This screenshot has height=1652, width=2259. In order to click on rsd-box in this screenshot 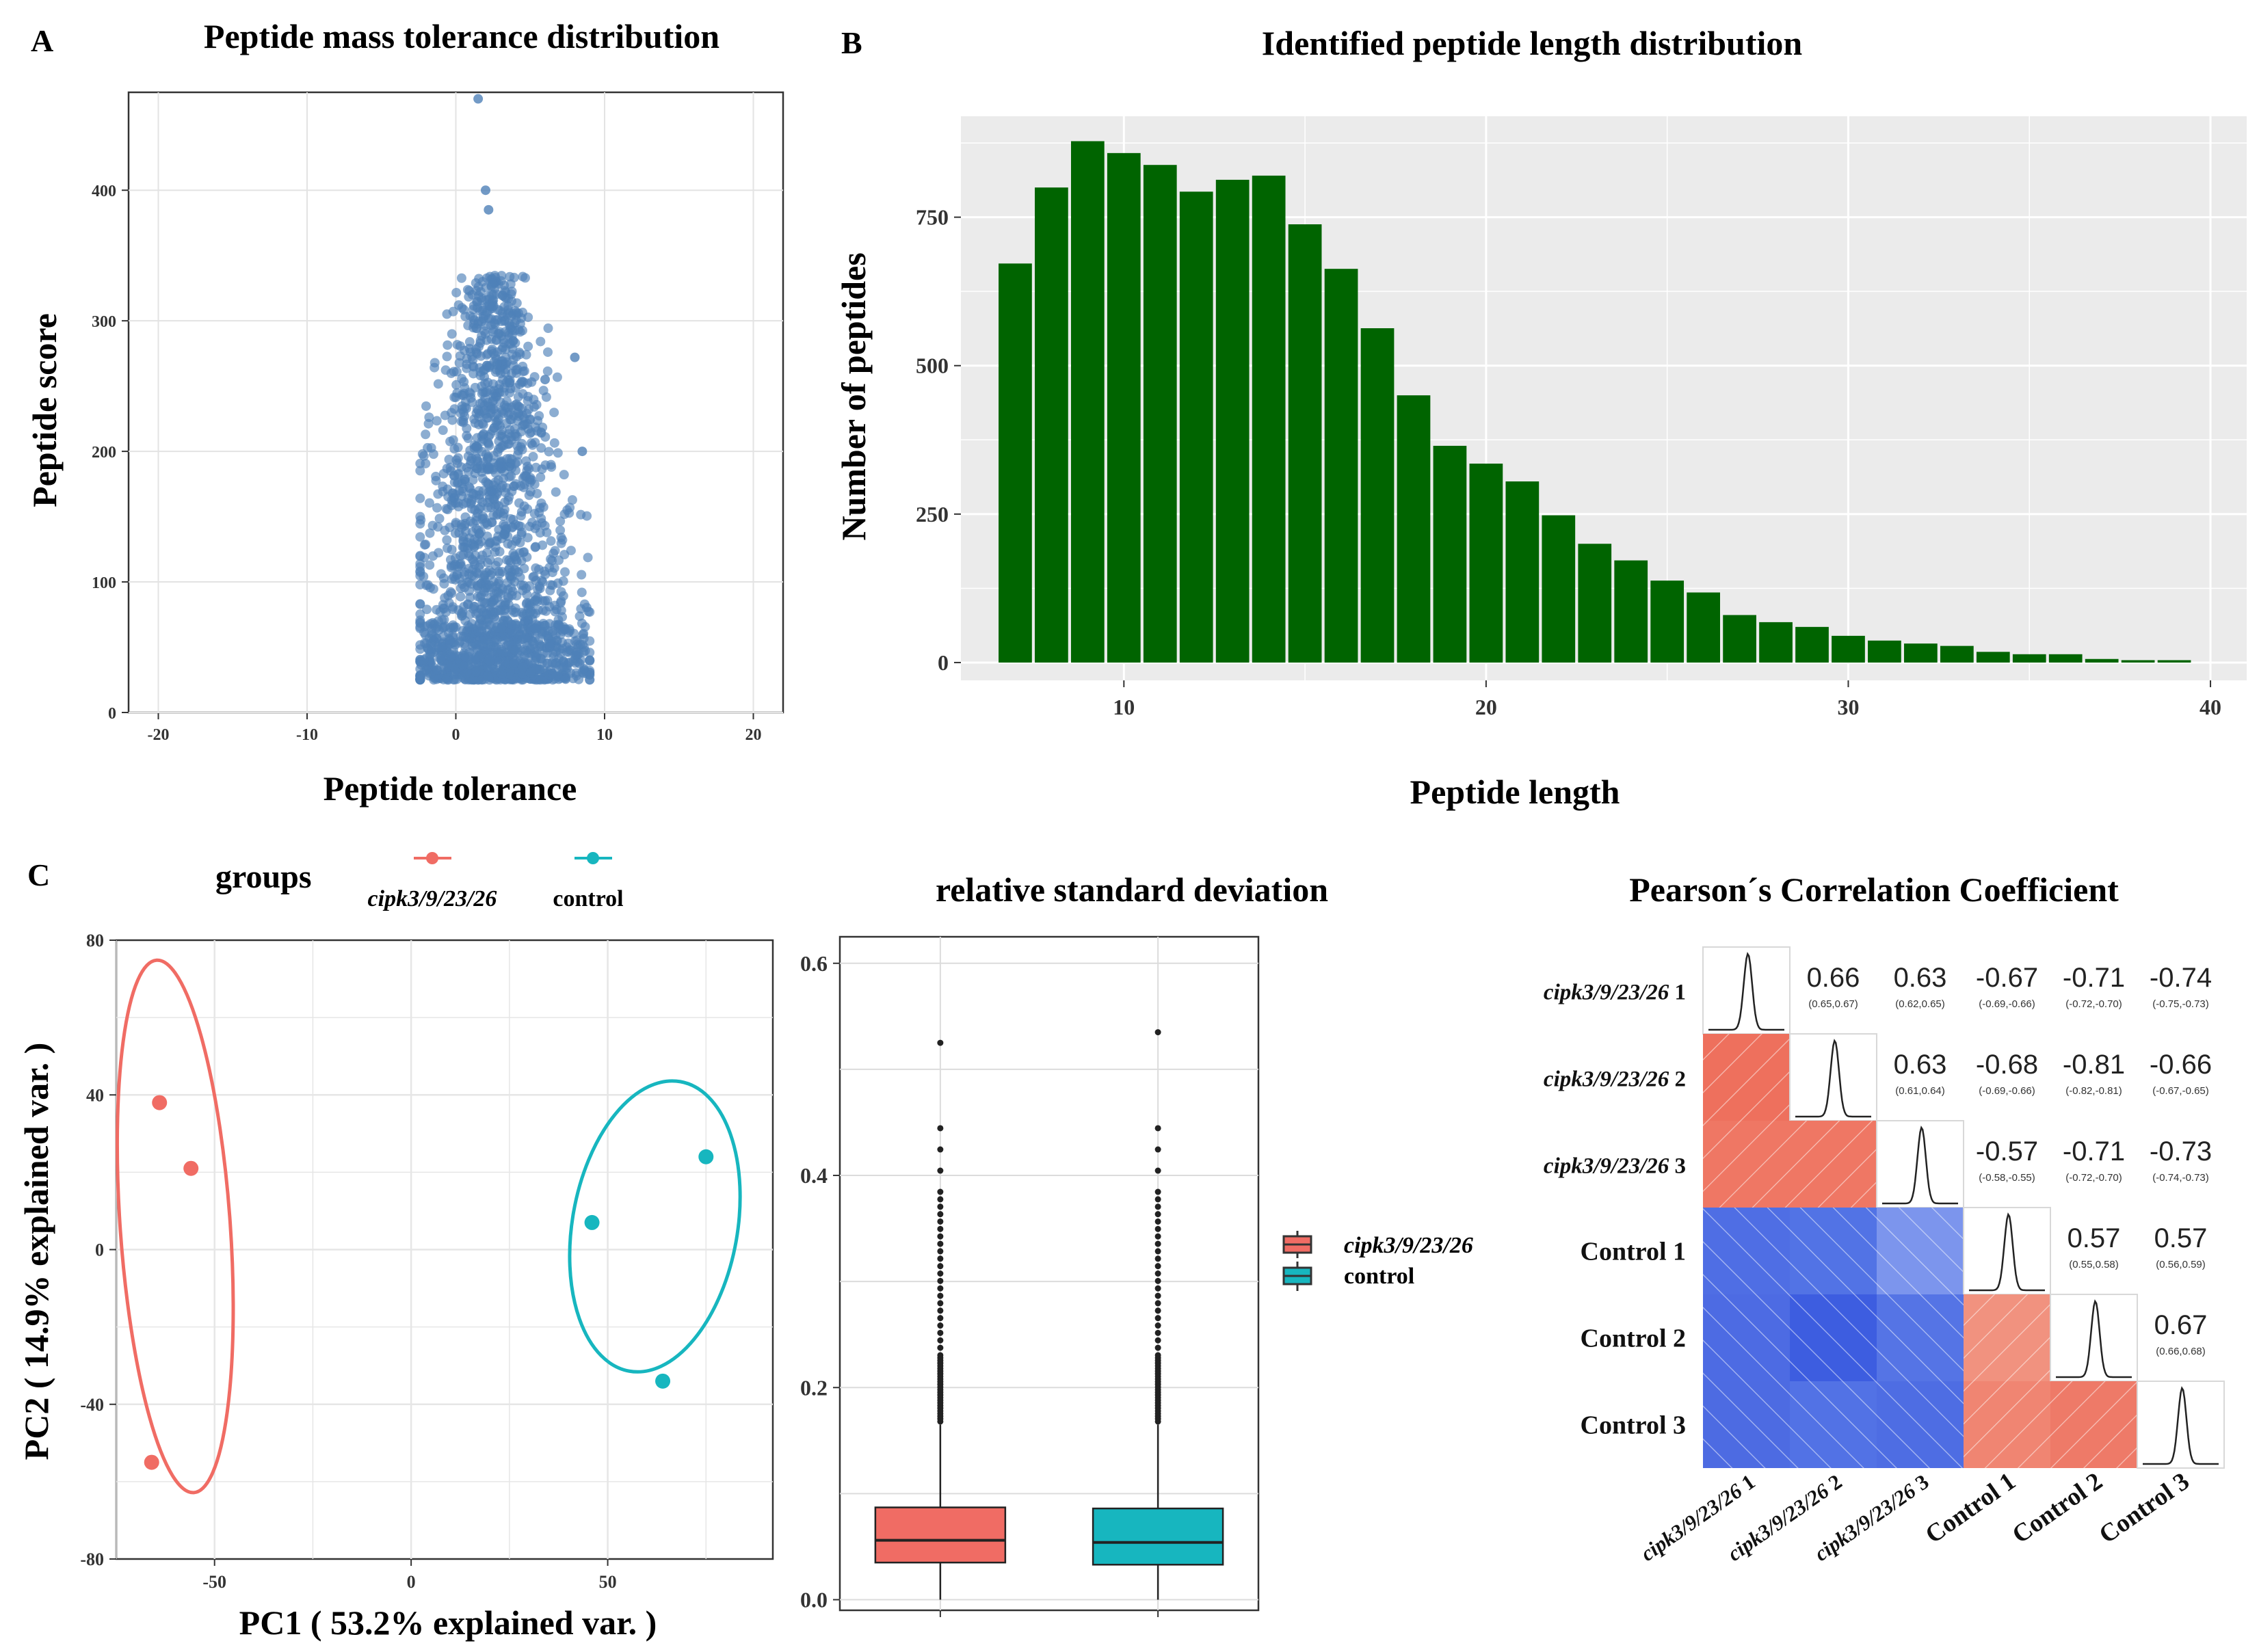, I will do `click(940, 1535)`.